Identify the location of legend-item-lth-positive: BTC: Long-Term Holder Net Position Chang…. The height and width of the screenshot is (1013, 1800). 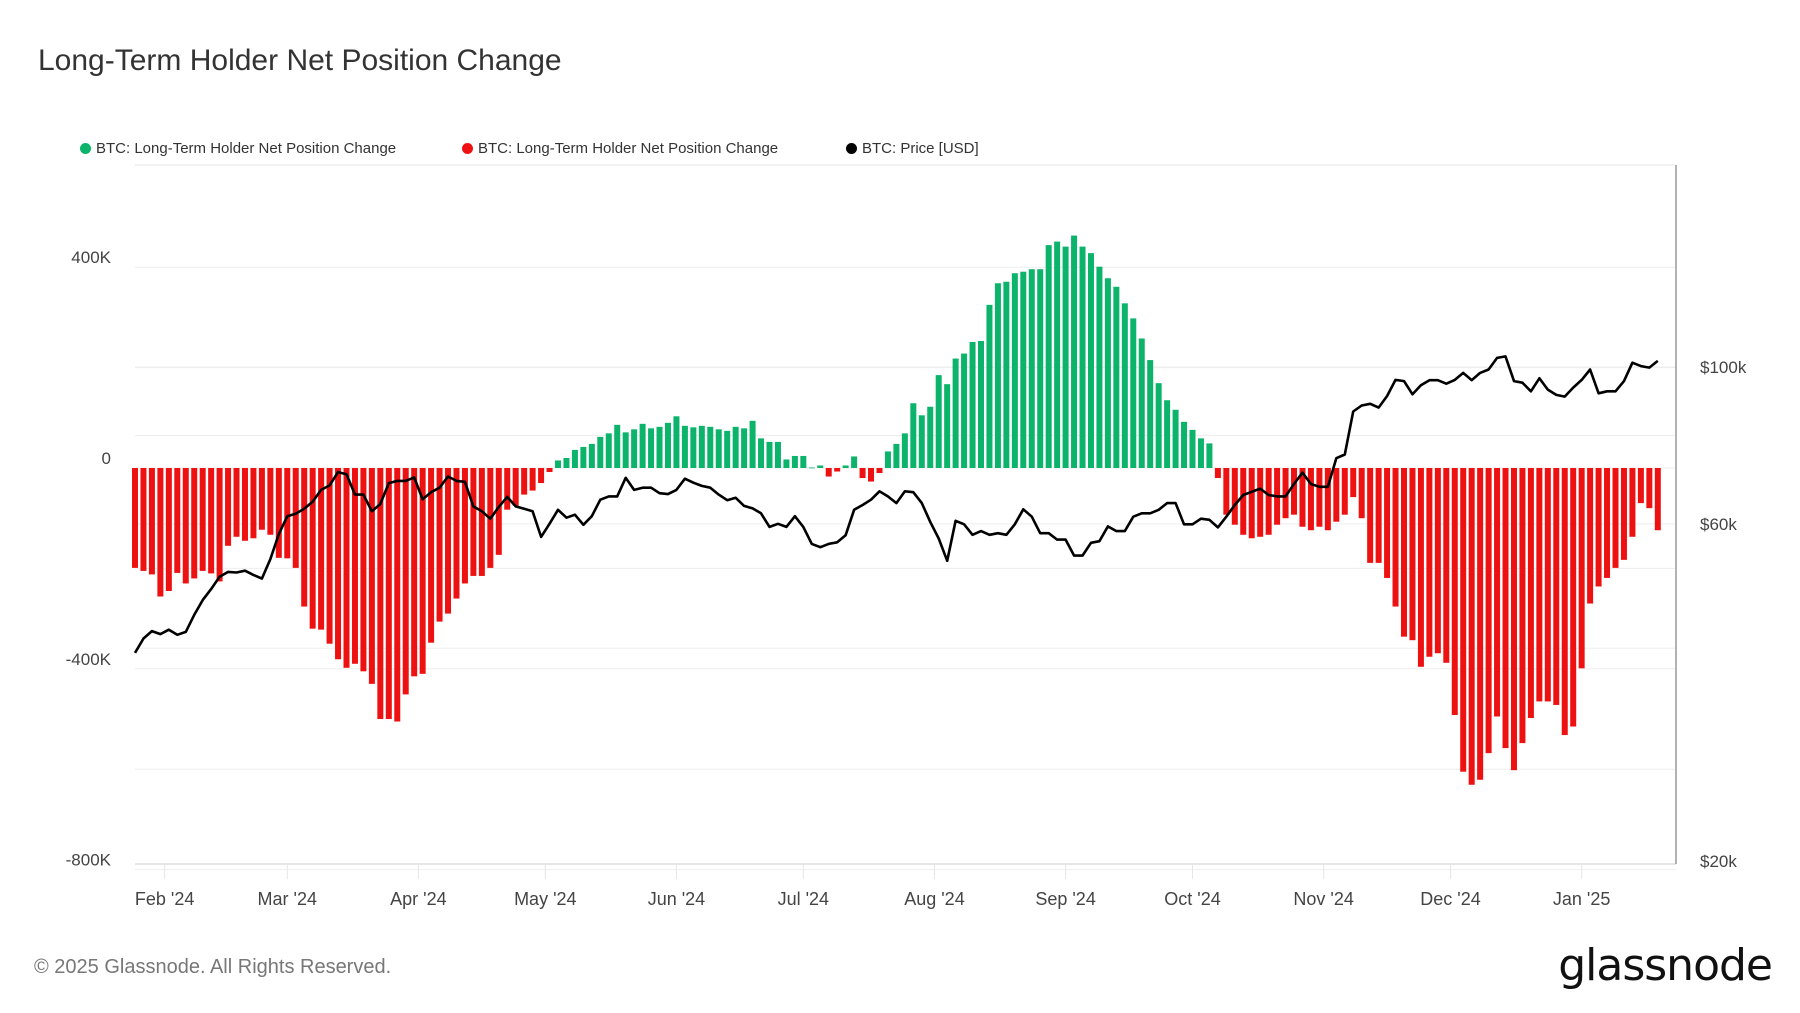
(238, 148).